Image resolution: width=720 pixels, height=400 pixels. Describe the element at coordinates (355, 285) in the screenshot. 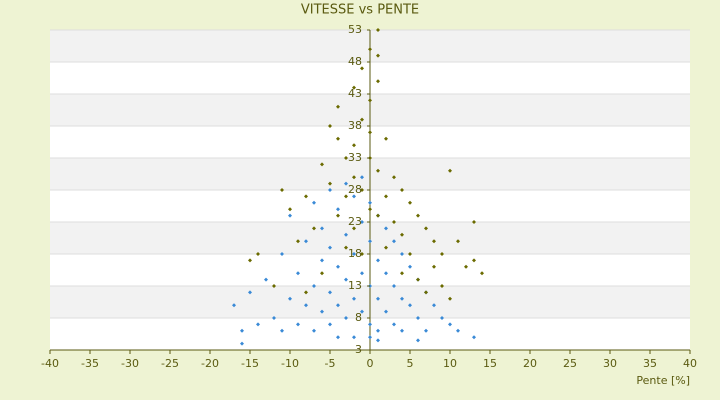

I see `y-tick-label: 13` at that location.